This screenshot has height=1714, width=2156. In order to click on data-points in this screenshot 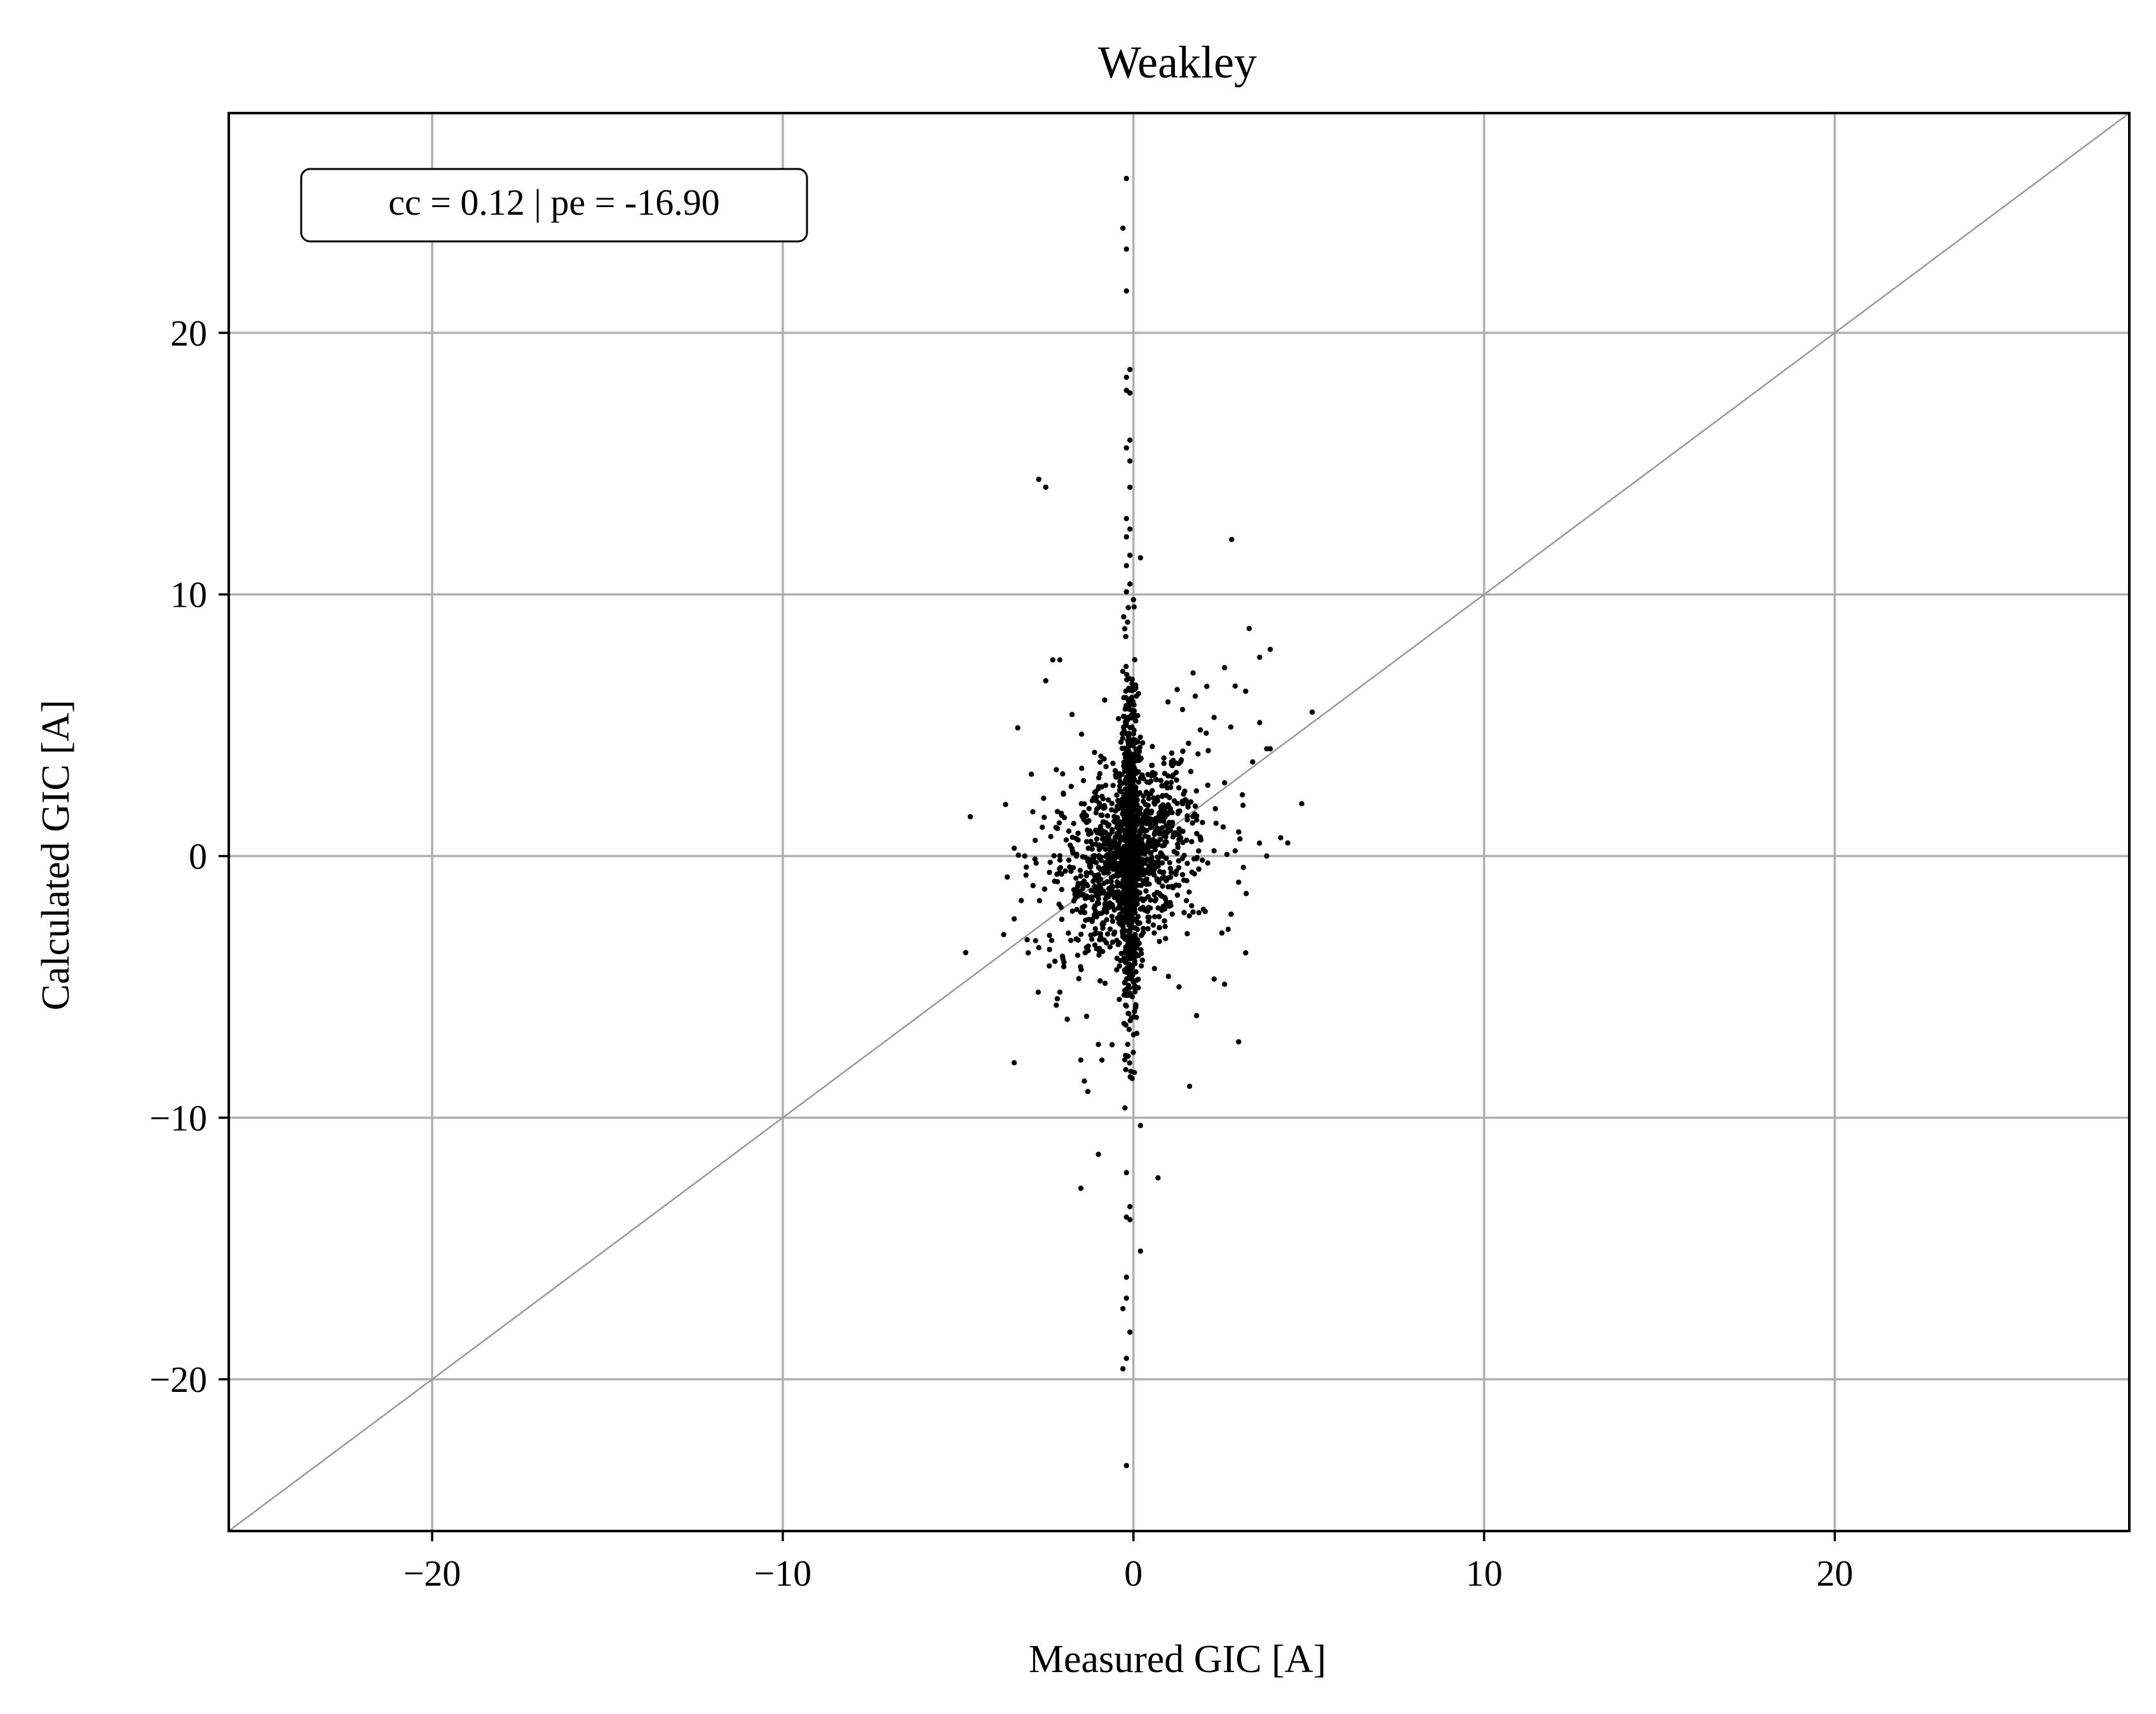, I will do `click(1139, 822)`.